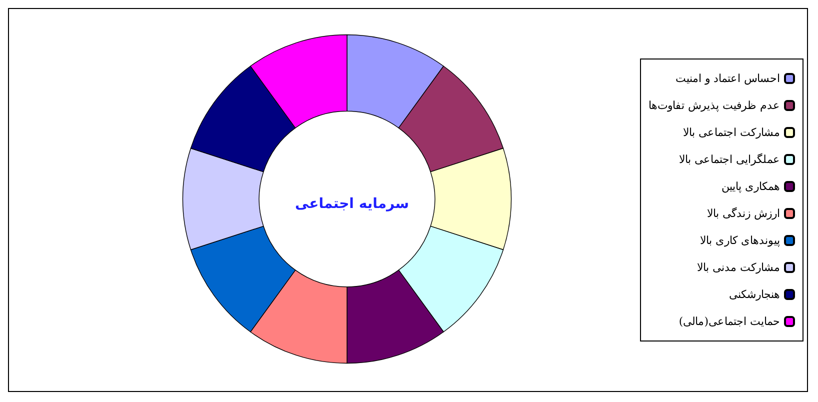 The width and height of the screenshot is (818, 402). What do you see at coordinates (751, 186) in the screenshot?
I see `legend-label: همکاری پایین` at bounding box center [751, 186].